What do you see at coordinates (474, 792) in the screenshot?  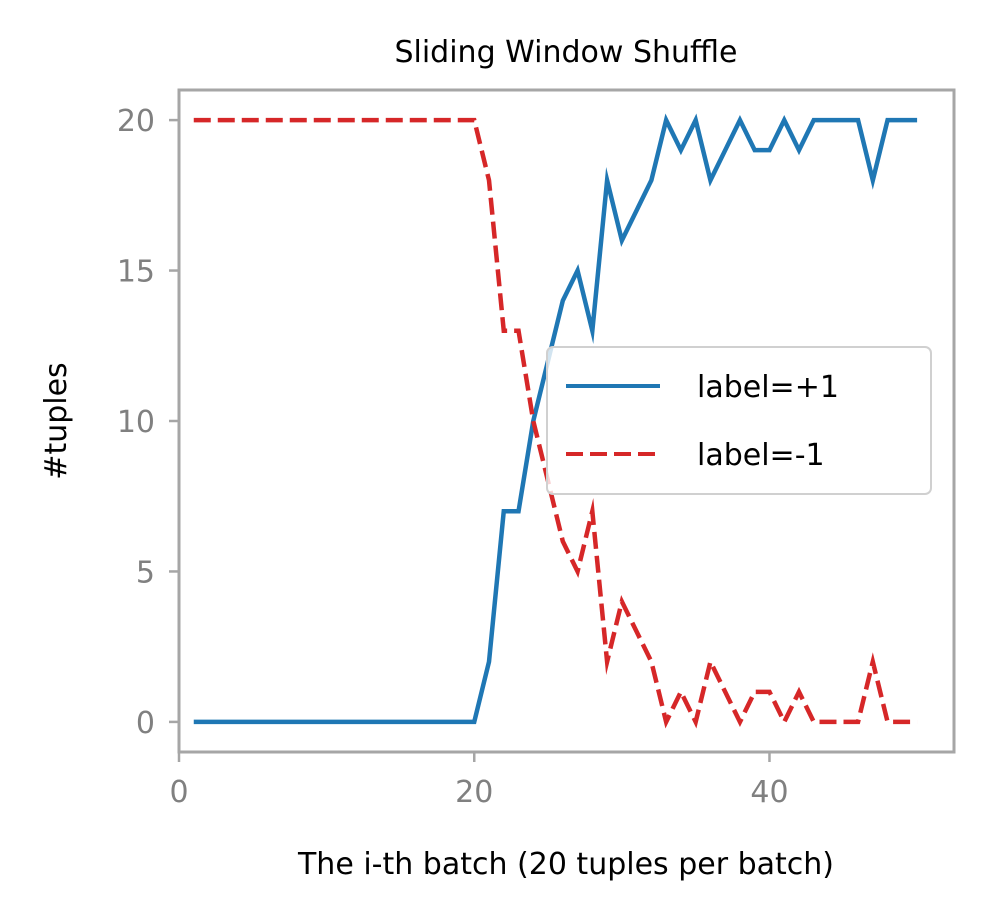 I see `x-tick-label: 20` at bounding box center [474, 792].